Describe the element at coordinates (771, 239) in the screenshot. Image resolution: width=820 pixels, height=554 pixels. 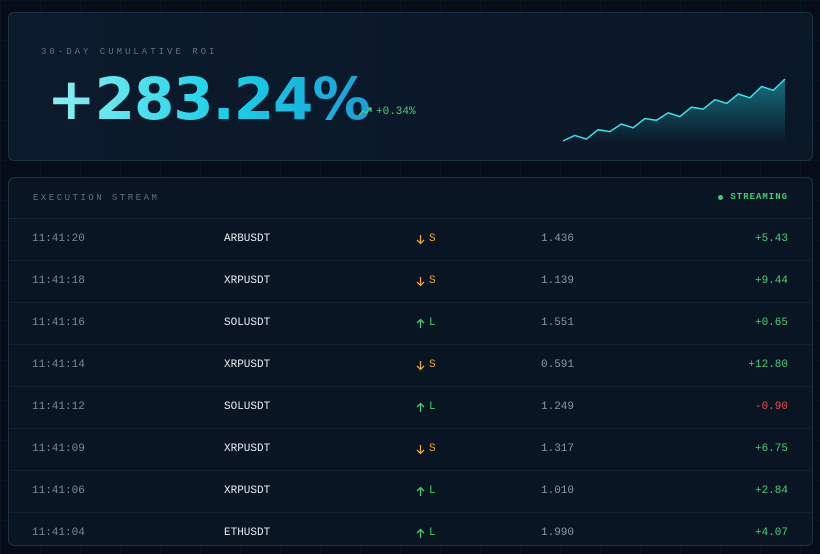
I see `pnl: +5.43` at that location.